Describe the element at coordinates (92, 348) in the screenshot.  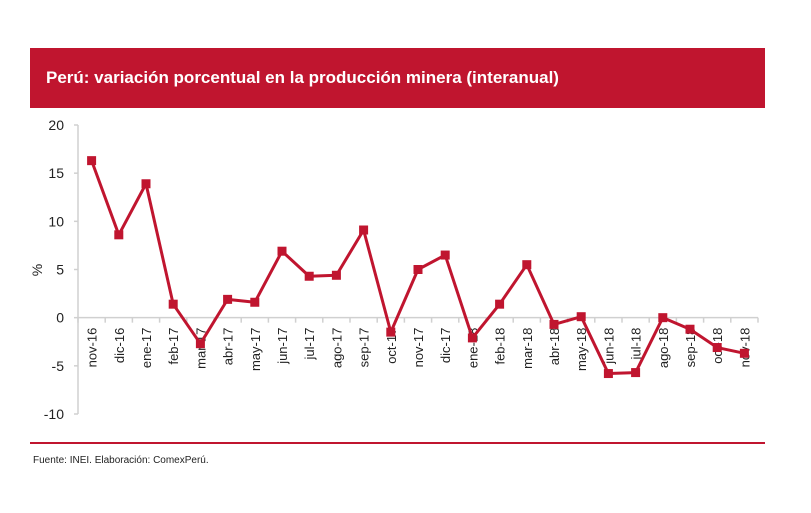
I see `x-tick-label: nov-16` at that location.